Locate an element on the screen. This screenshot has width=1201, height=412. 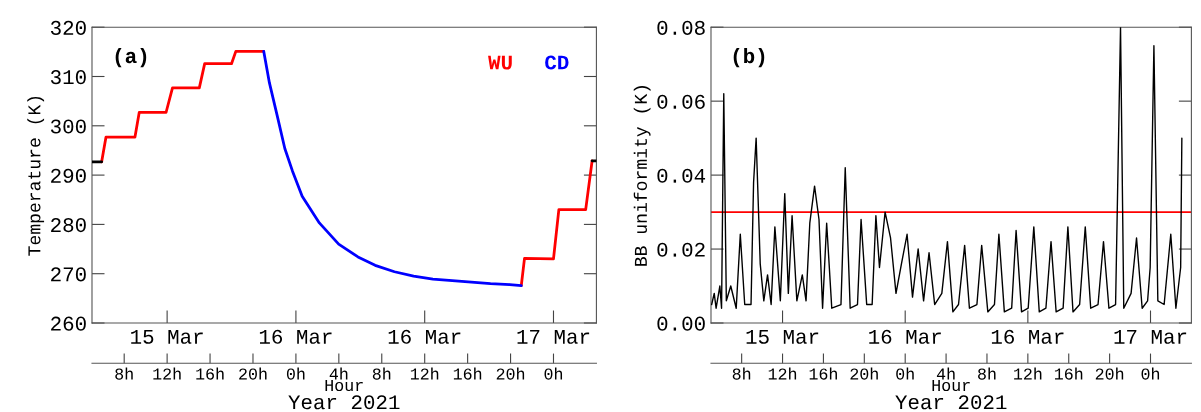
y-tick-label: 0.08 is located at coordinates (681, 27).